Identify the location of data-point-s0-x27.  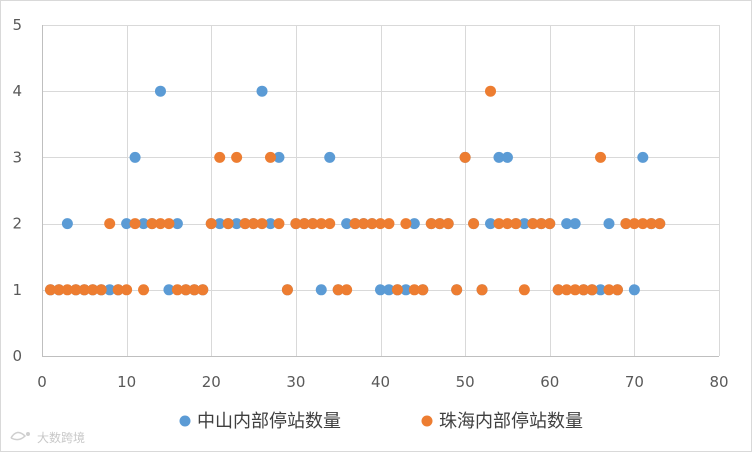
(270, 224).